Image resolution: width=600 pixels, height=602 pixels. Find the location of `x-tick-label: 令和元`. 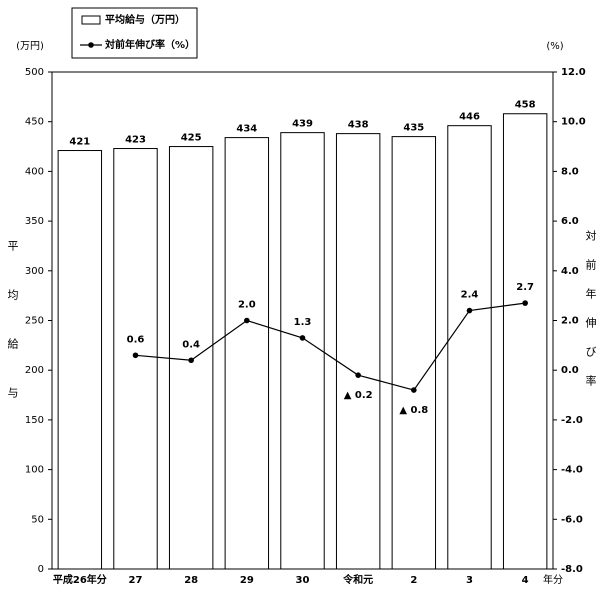

x-tick-label: 令和元 is located at coordinates (357, 579).